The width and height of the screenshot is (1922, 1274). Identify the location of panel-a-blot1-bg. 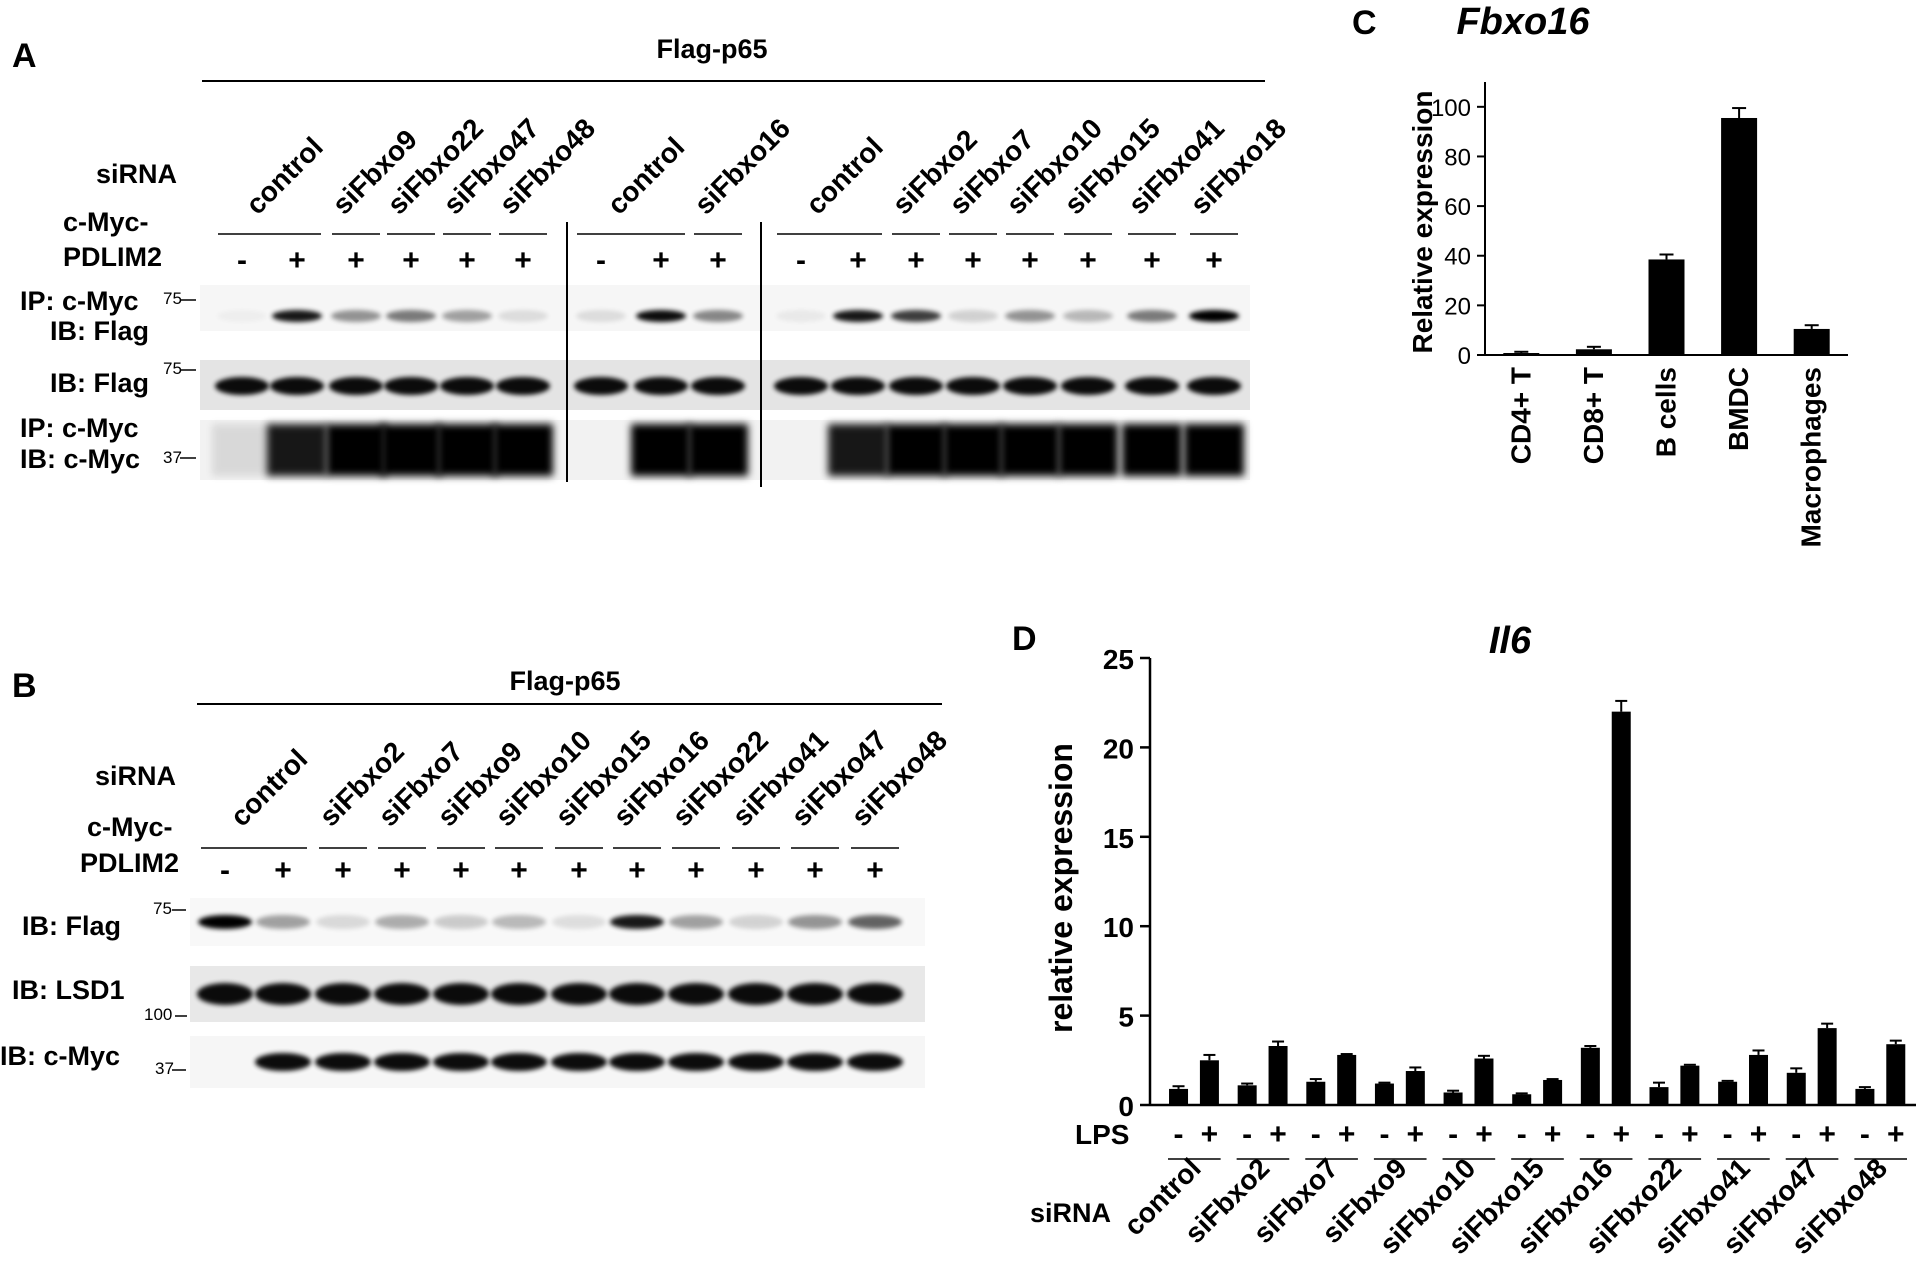
(725, 308).